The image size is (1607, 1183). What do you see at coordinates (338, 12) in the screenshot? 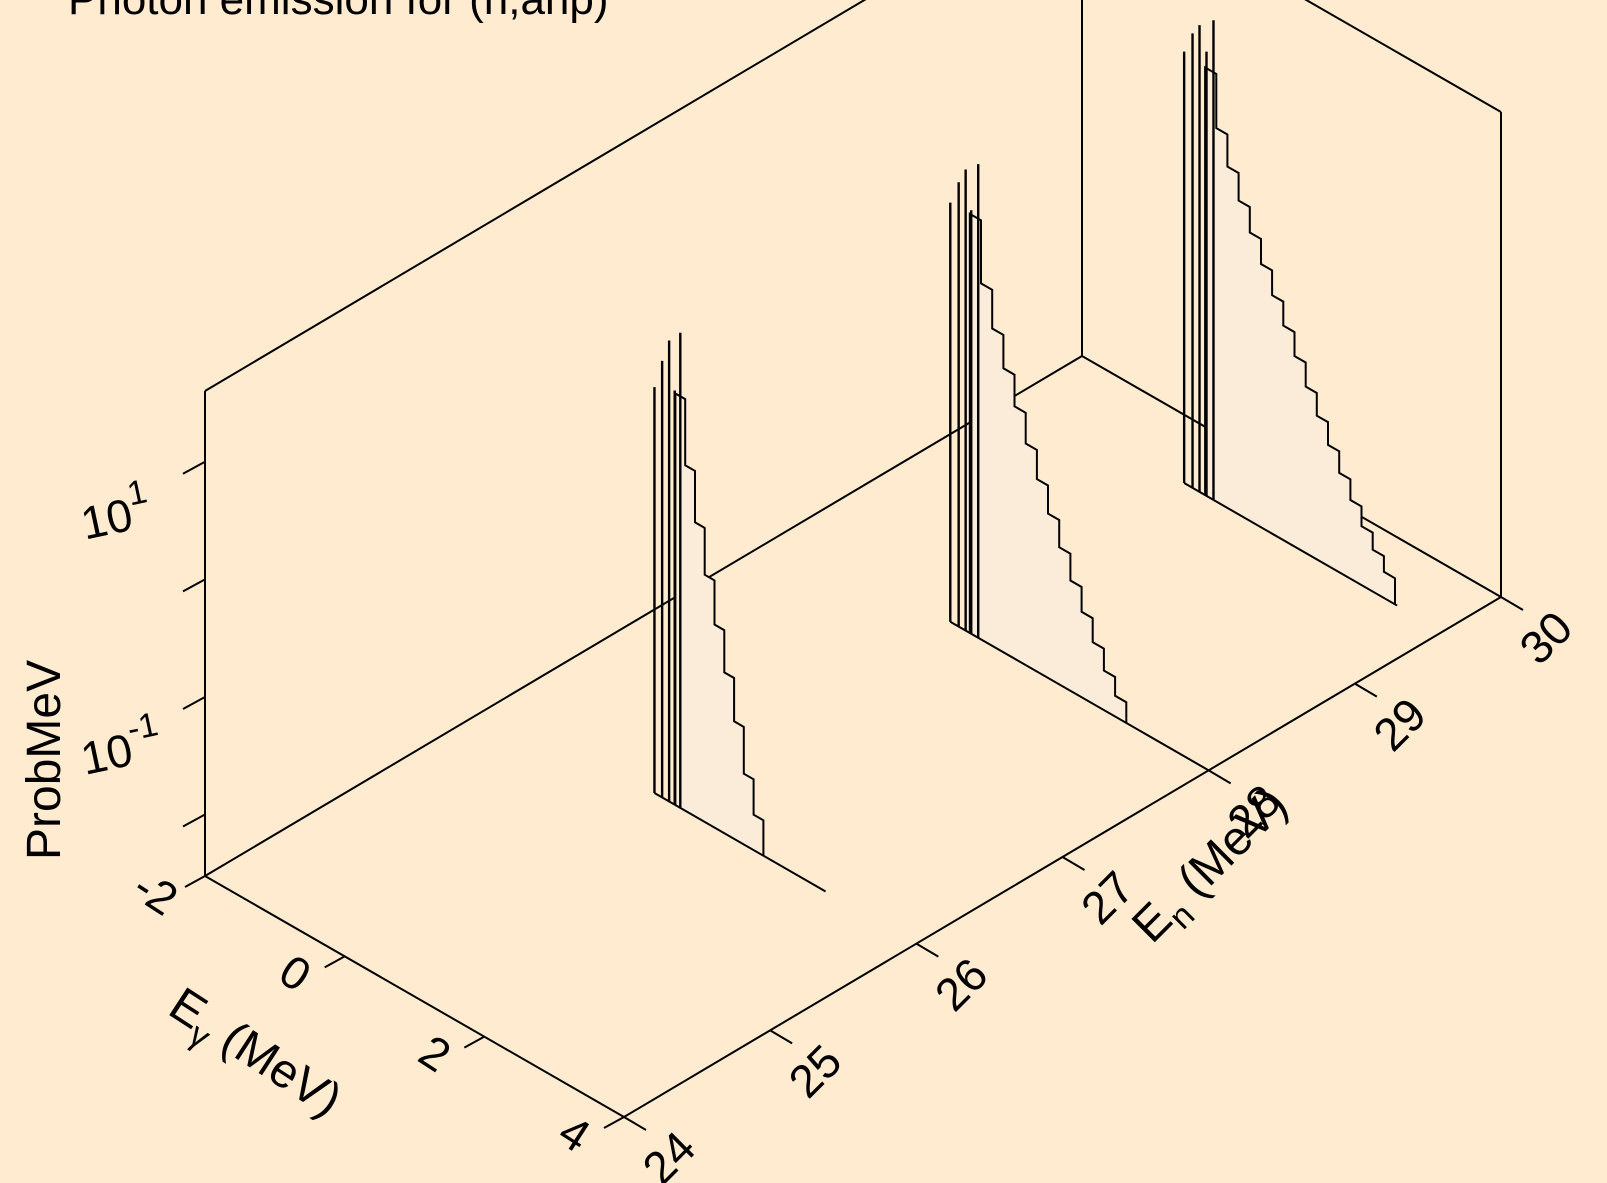
I see `chart-title: Photon emission for (n,anp)` at bounding box center [338, 12].